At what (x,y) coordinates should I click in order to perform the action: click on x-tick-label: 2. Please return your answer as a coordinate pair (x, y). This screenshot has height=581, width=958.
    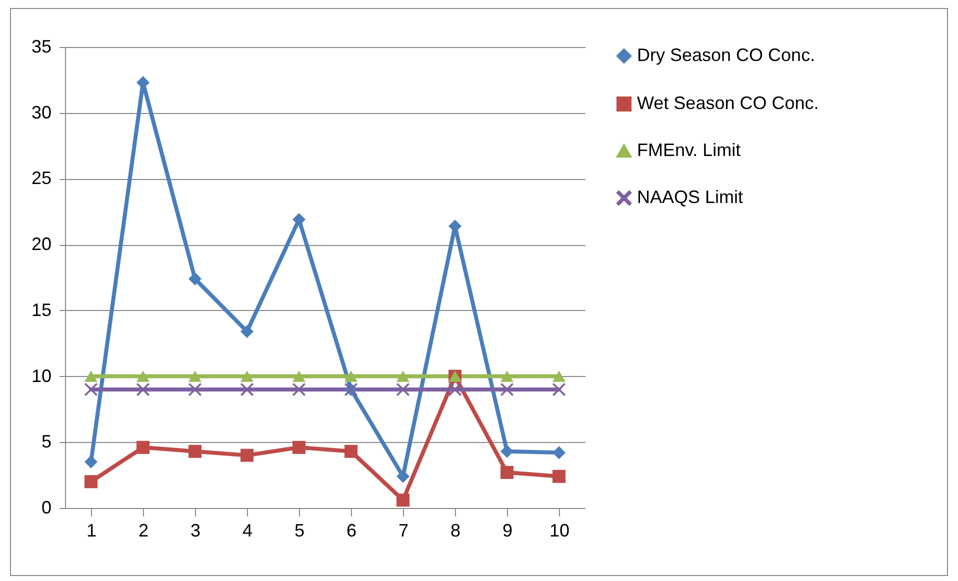
    Looking at the image, I should click on (143, 530).